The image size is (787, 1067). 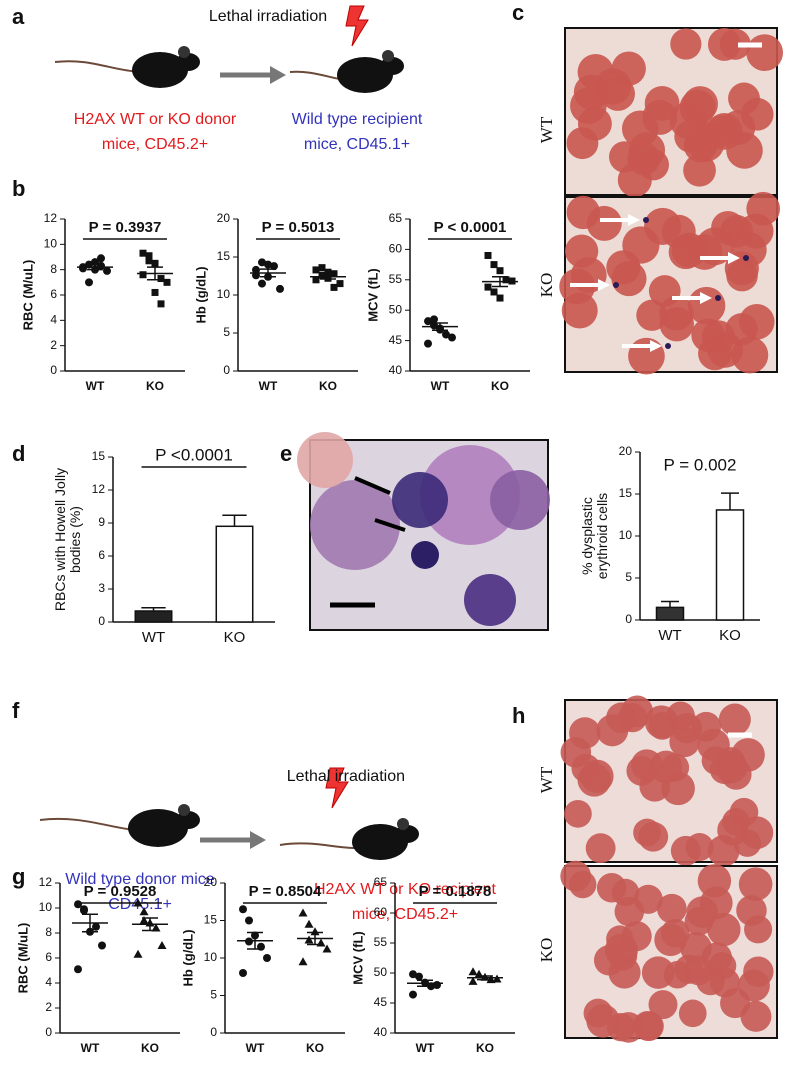 What do you see at coordinates (546, 779) in the screenshot?
I see `micrograph-label: WT` at bounding box center [546, 779].